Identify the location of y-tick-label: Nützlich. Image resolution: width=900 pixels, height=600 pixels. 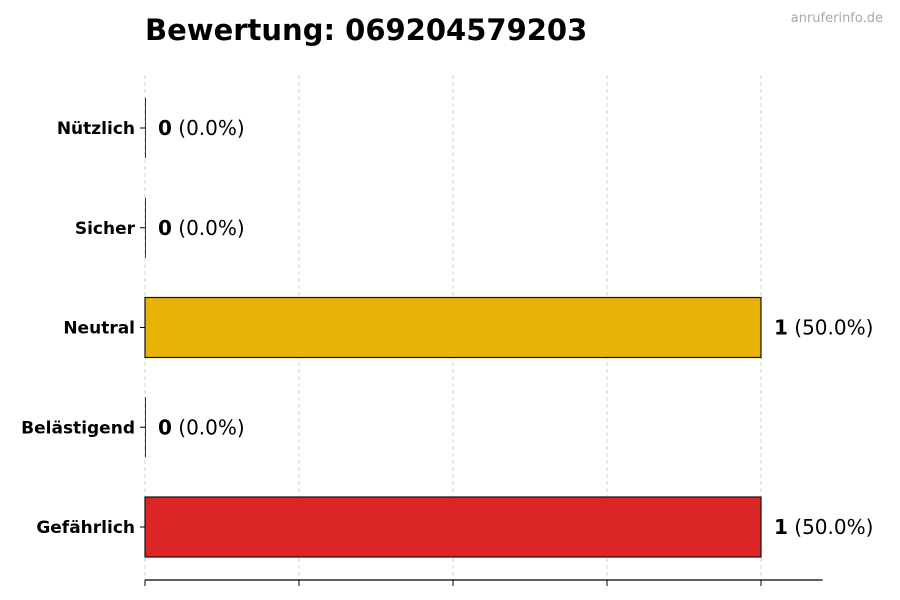
(96, 129).